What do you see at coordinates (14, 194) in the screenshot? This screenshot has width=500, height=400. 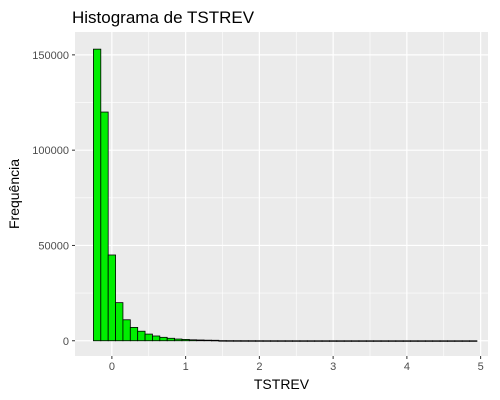 I see `y-axis-title: Frequência` at bounding box center [14, 194].